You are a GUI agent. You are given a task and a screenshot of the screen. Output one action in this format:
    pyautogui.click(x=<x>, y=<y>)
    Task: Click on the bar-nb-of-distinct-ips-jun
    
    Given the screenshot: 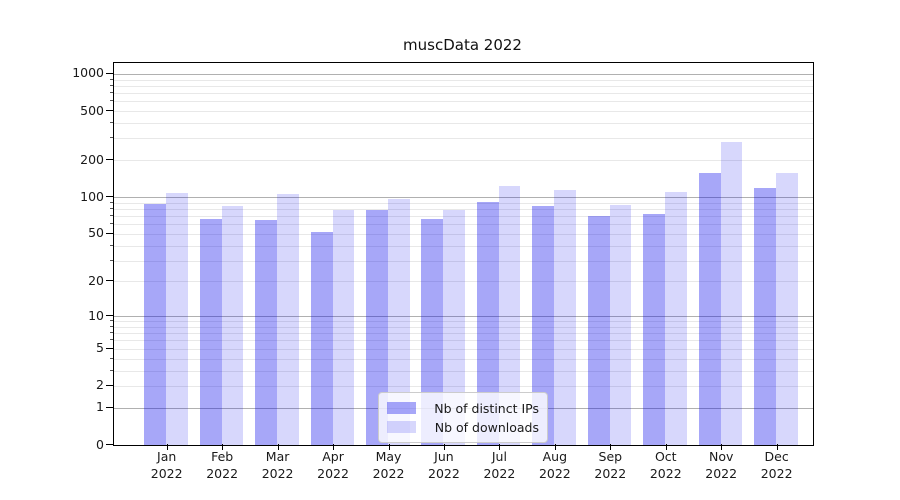 What is the action you would take?
    pyautogui.click(x=432, y=332)
    